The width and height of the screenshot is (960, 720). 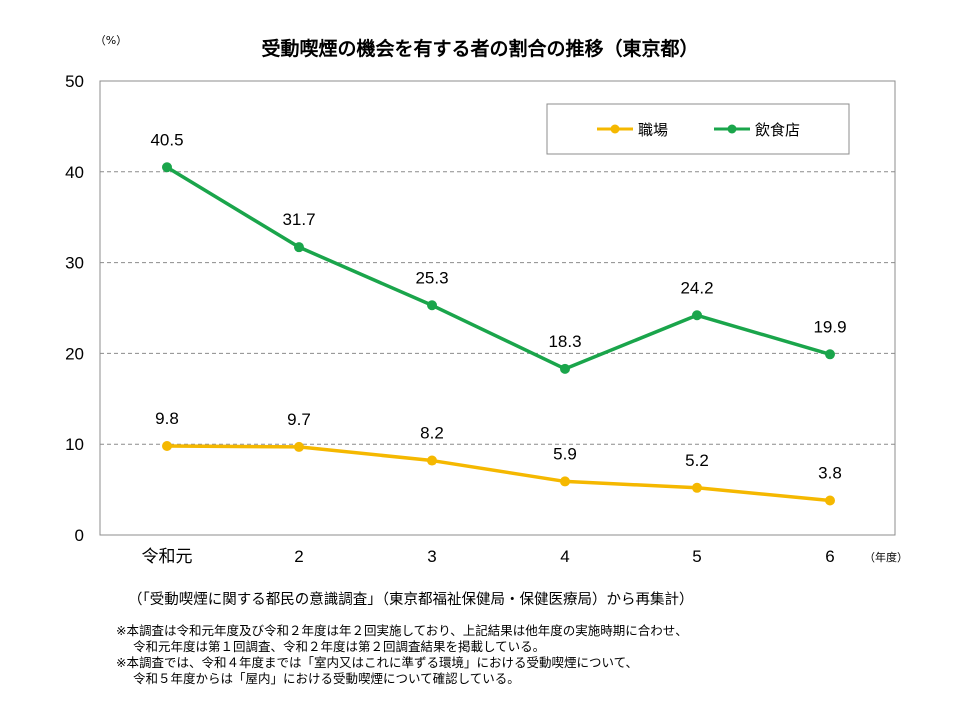 What do you see at coordinates (696, 287) in the screenshot?
I see `data-label: 24.2` at bounding box center [696, 287].